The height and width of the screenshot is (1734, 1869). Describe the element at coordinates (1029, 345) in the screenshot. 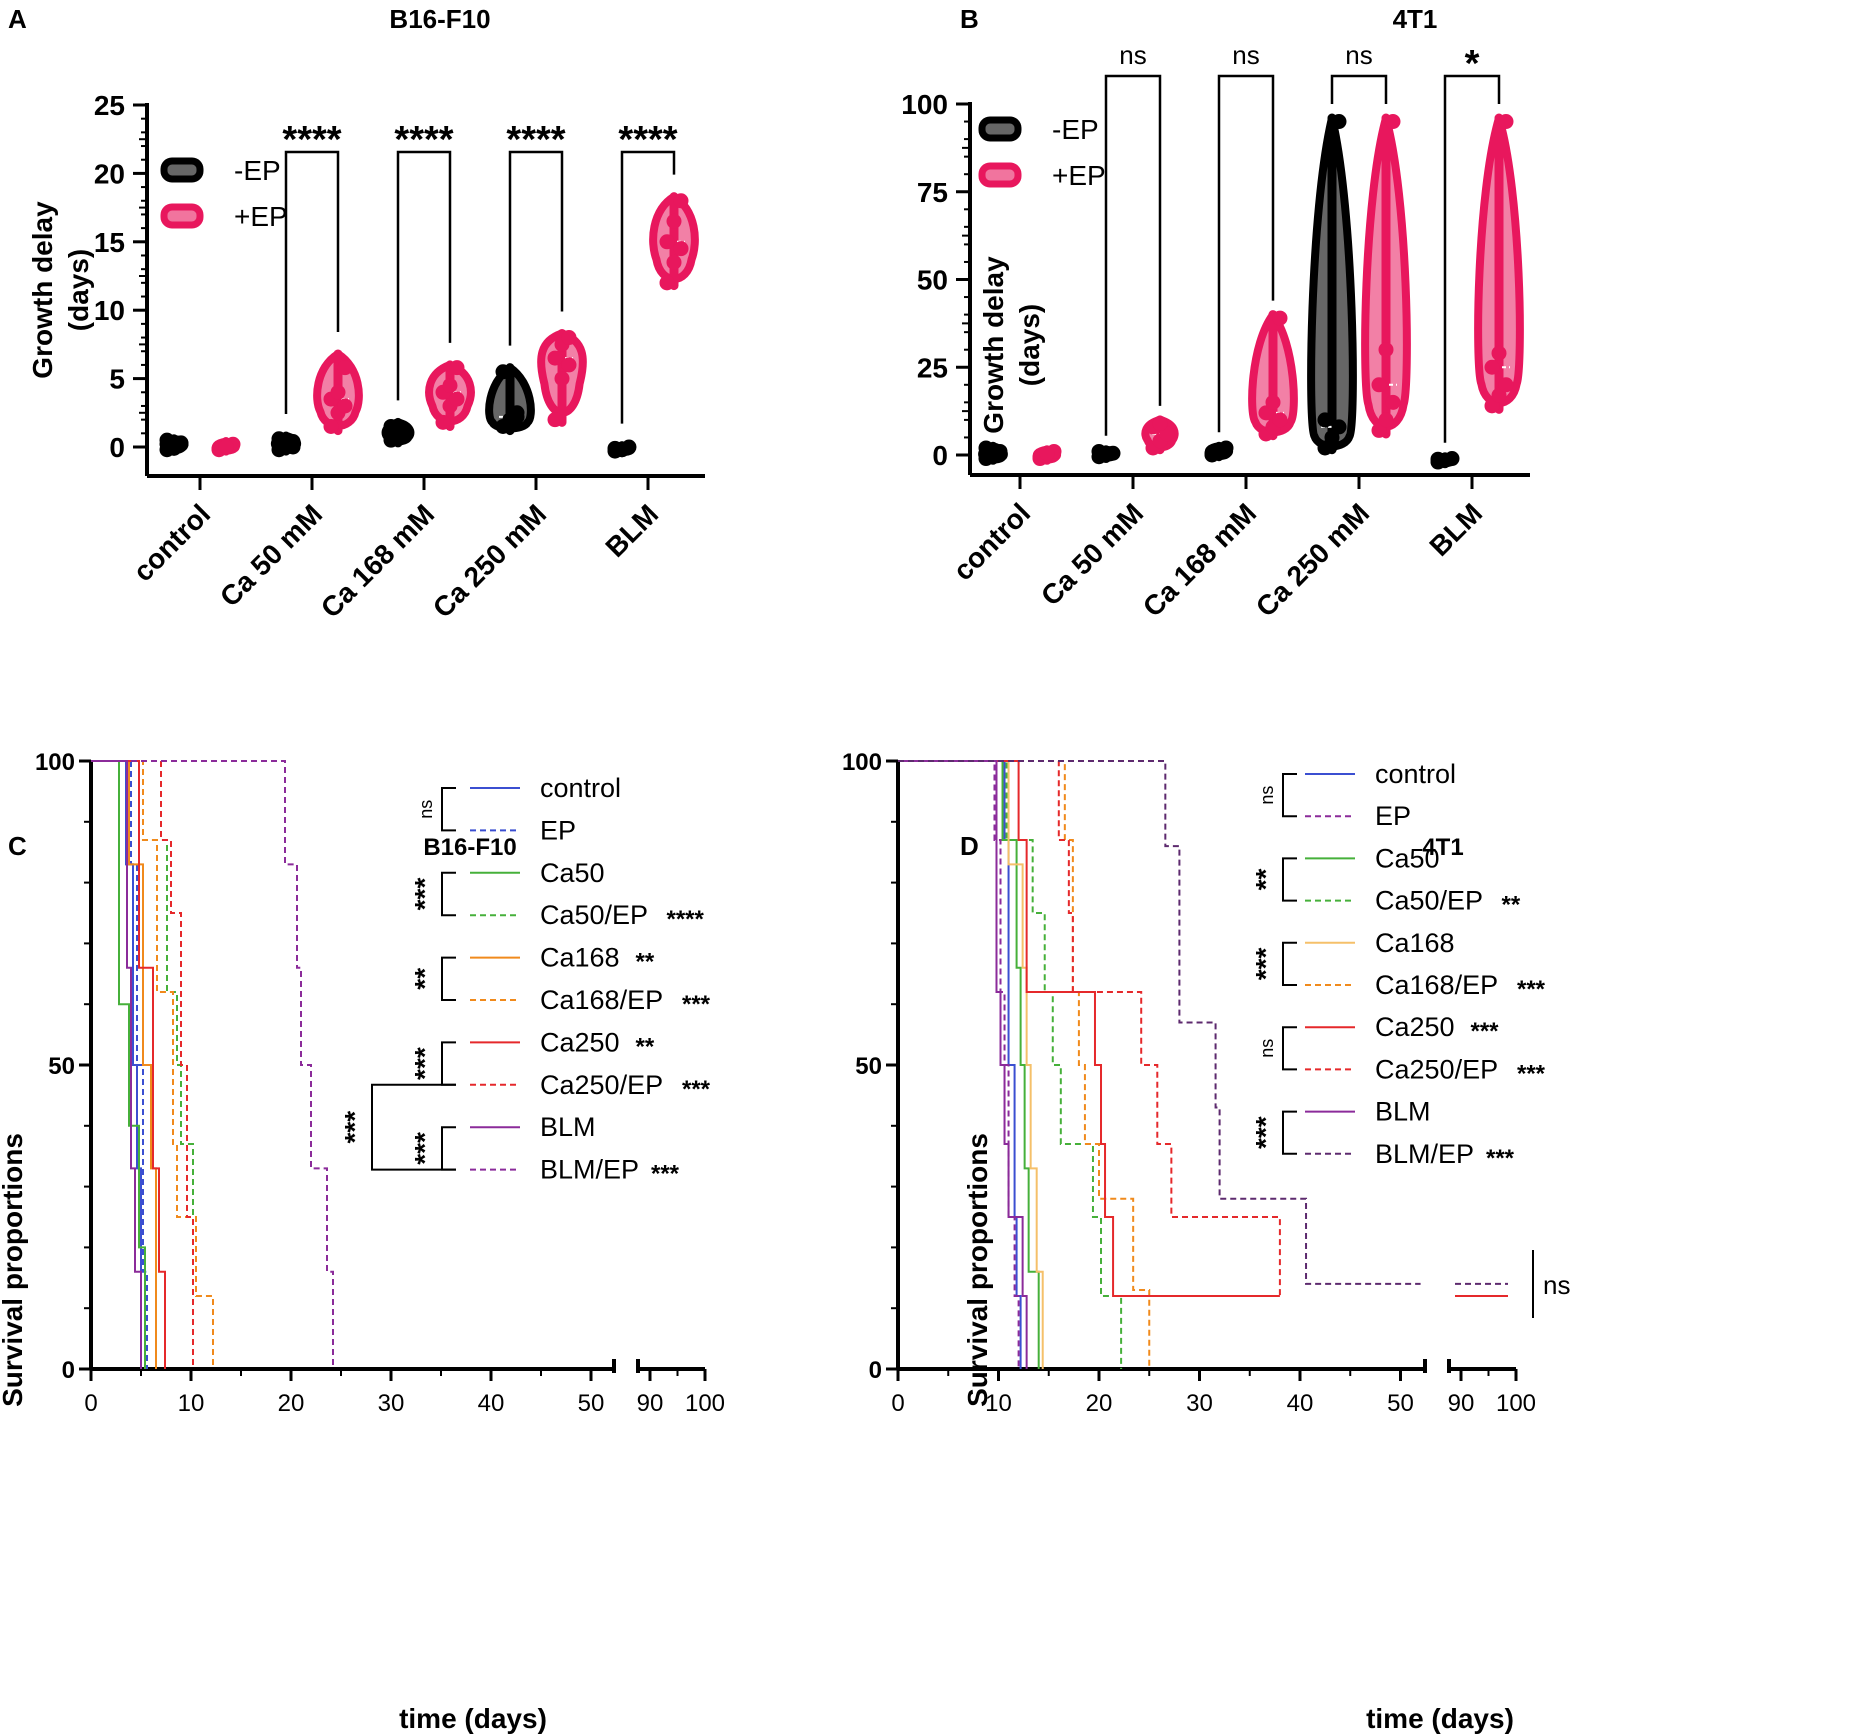

I see `panel-b-ylabel-line2: (days)` at that location.